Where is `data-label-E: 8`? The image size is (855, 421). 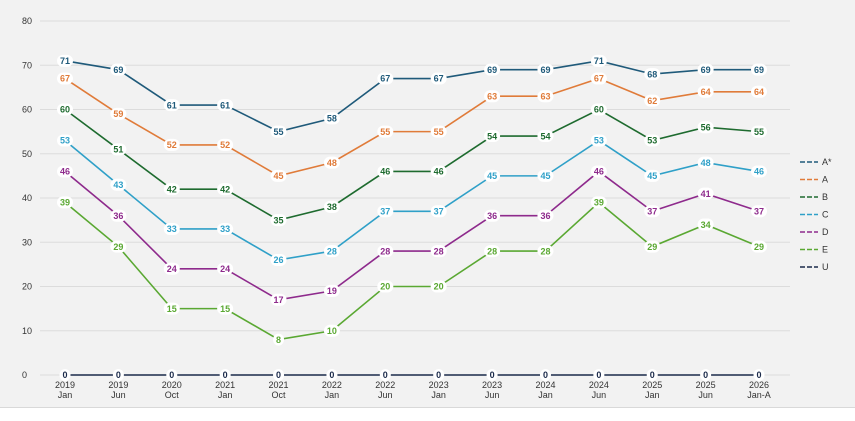 data-label-E: 8 is located at coordinates (278, 340).